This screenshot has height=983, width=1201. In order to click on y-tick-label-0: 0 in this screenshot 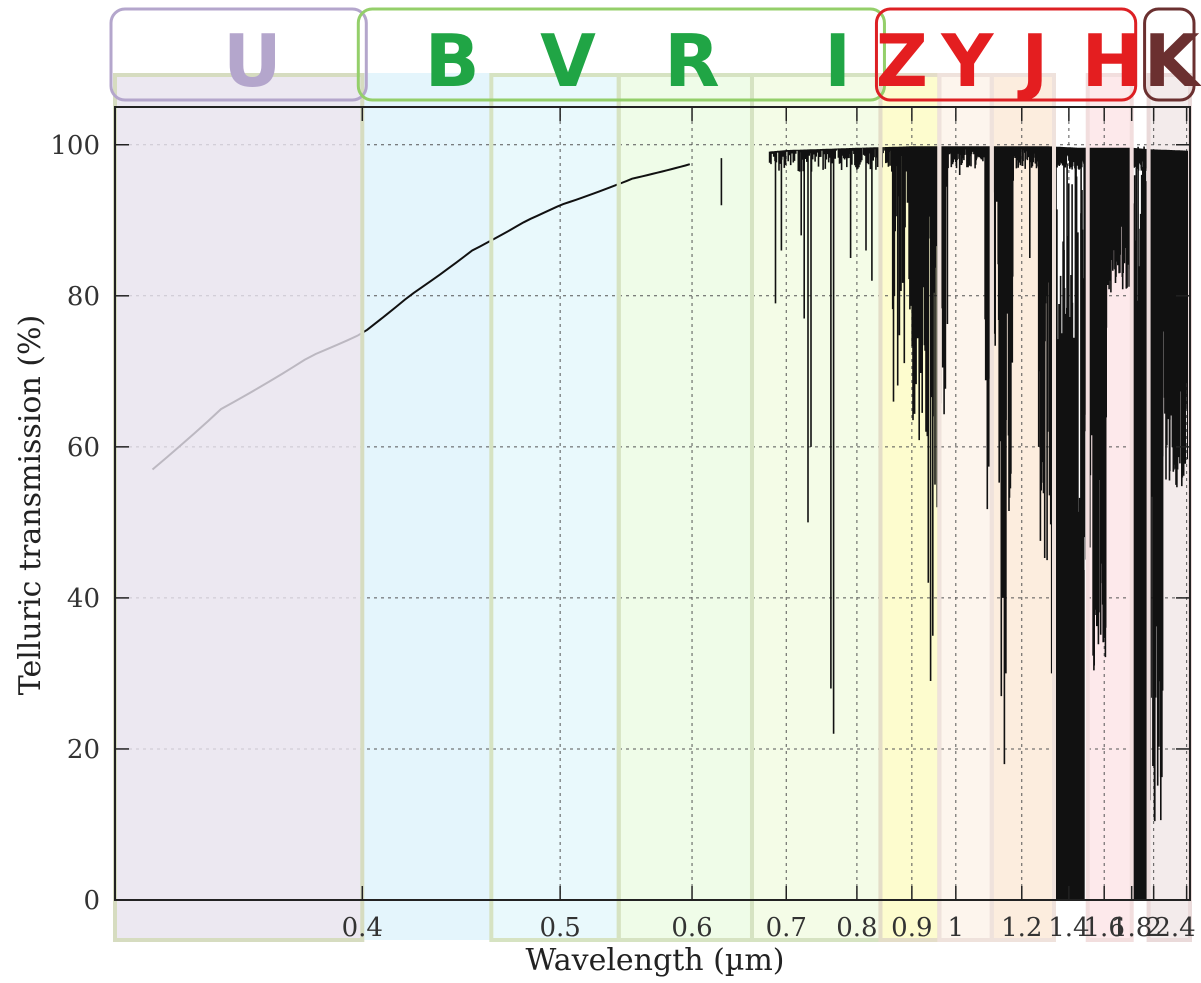, I will do `click(91, 901)`.